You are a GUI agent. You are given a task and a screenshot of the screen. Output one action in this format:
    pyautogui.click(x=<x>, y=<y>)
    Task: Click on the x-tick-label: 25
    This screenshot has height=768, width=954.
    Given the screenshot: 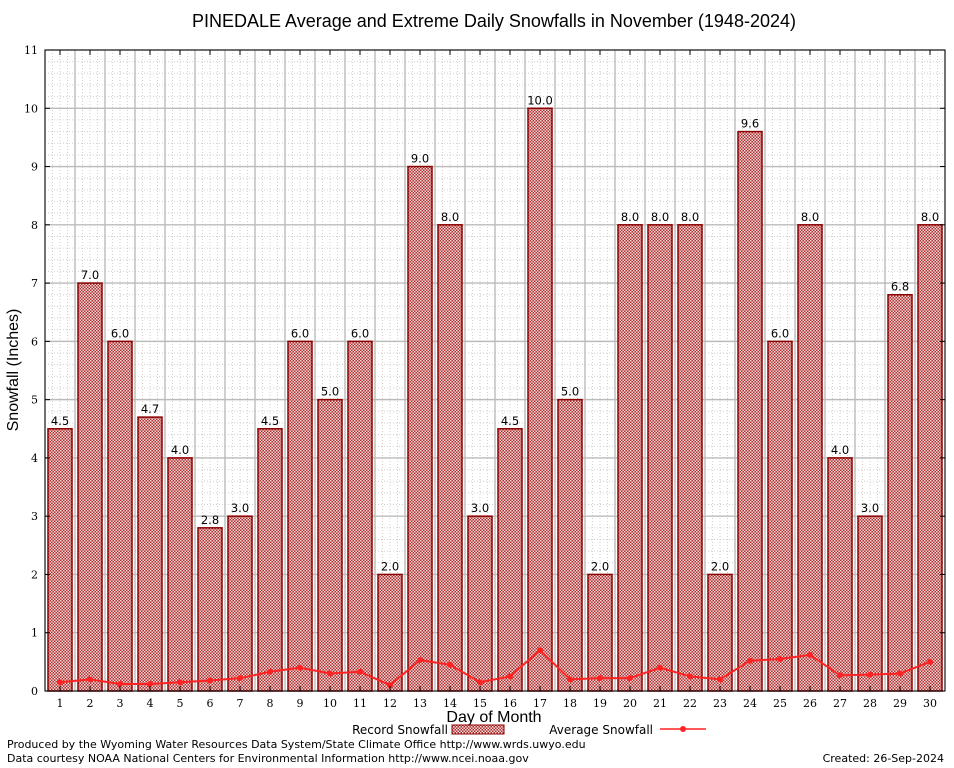 What is the action you would take?
    pyautogui.click(x=780, y=703)
    